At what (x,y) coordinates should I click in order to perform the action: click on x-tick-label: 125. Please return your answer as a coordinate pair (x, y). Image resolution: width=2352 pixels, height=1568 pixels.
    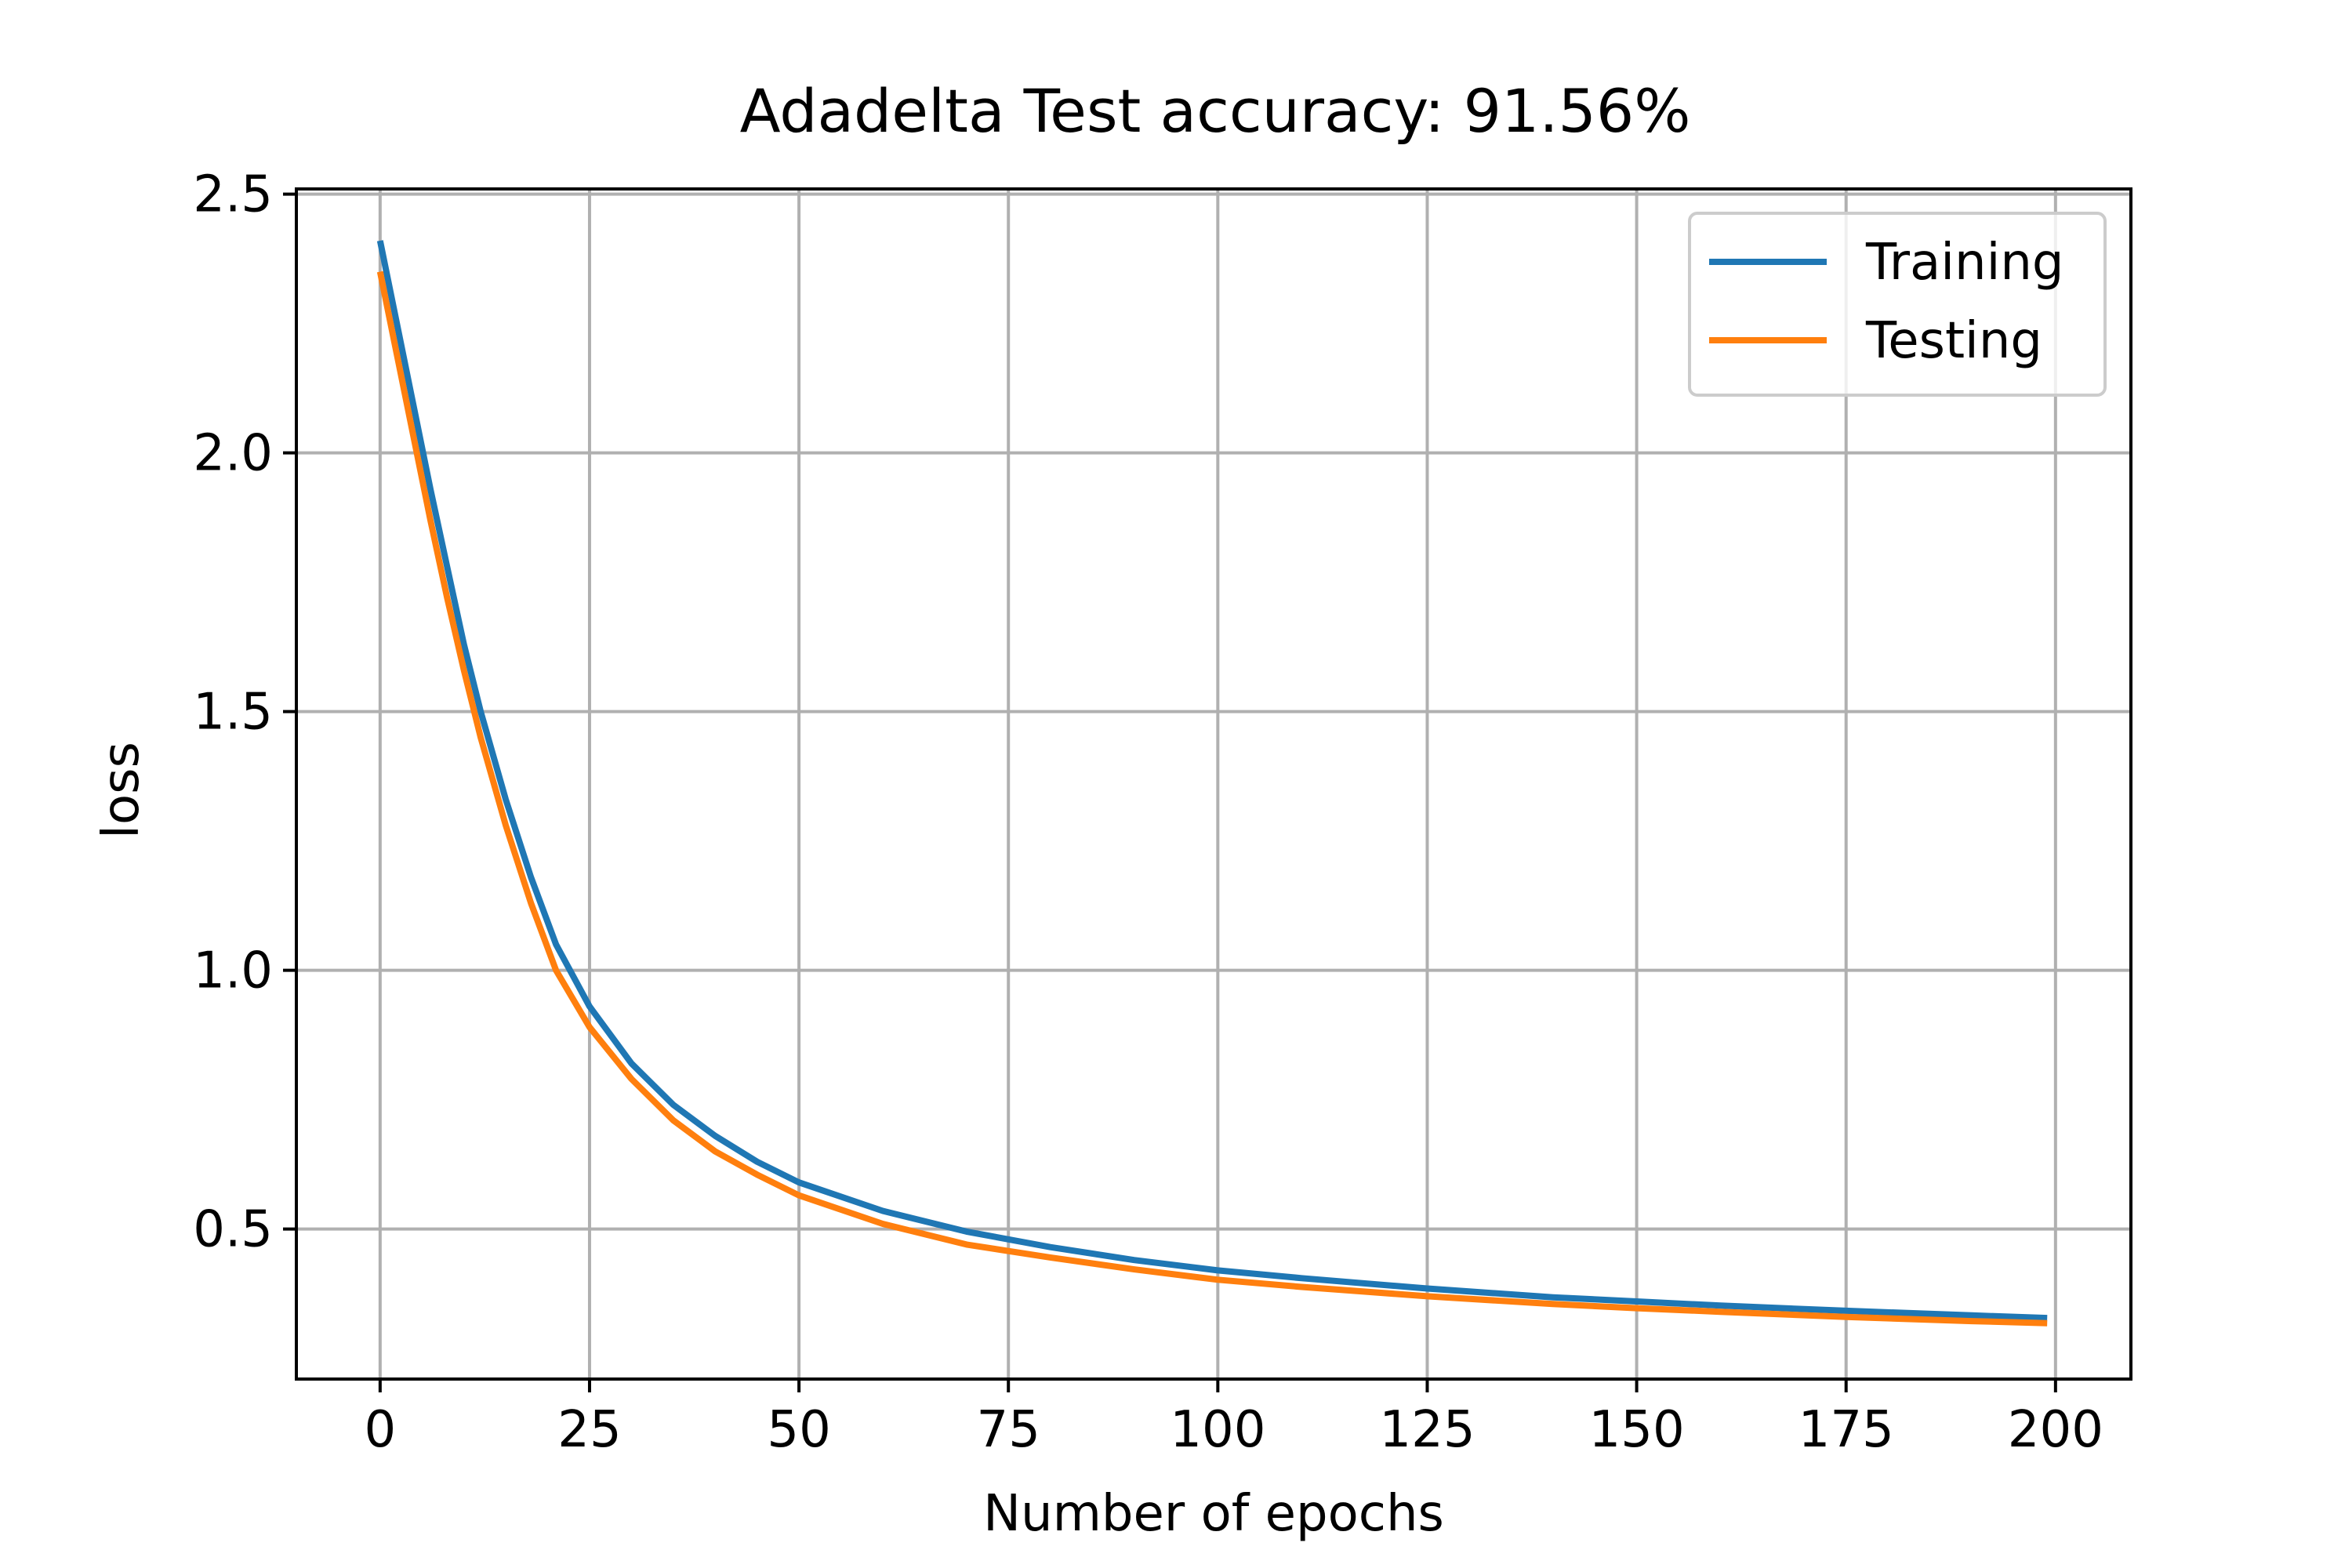
    Looking at the image, I should click on (1427, 1430).